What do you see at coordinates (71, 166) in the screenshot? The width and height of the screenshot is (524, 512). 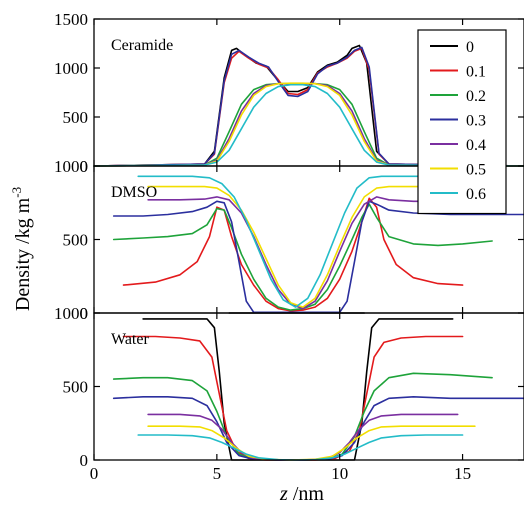 I see `dmso-y-tick-label: 1000` at bounding box center [71, 166].